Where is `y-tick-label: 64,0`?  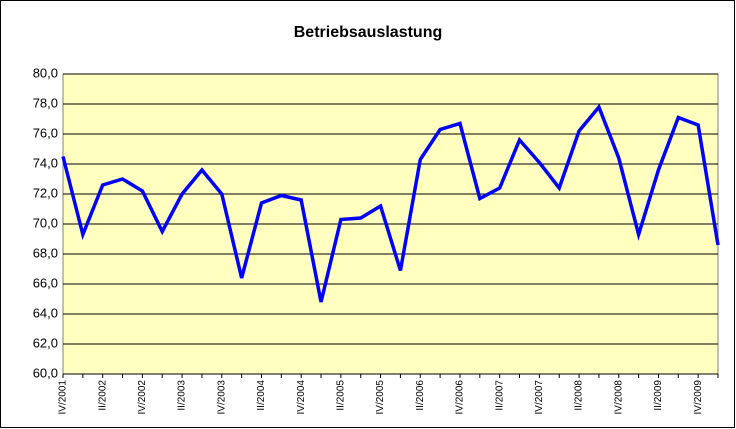 y-tick-label: 64,0 is located at coordinates (45, 312).